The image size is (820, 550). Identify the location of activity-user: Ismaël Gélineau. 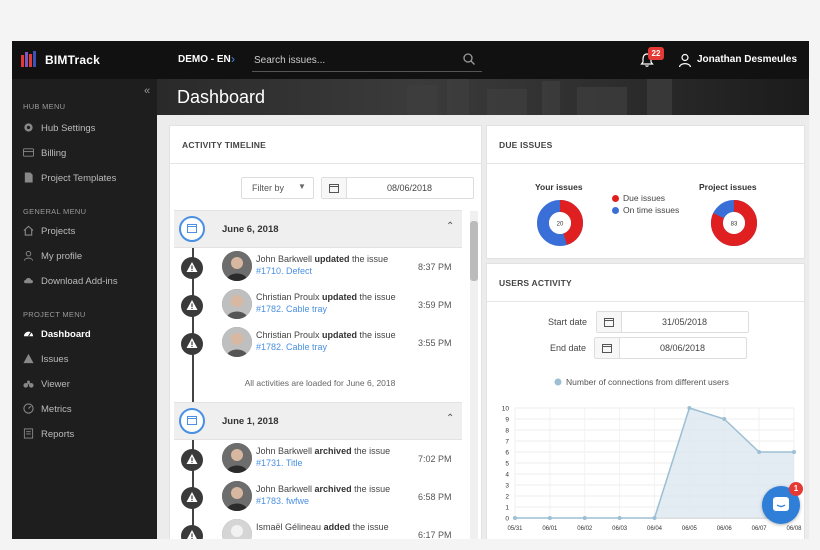
(289, 527).